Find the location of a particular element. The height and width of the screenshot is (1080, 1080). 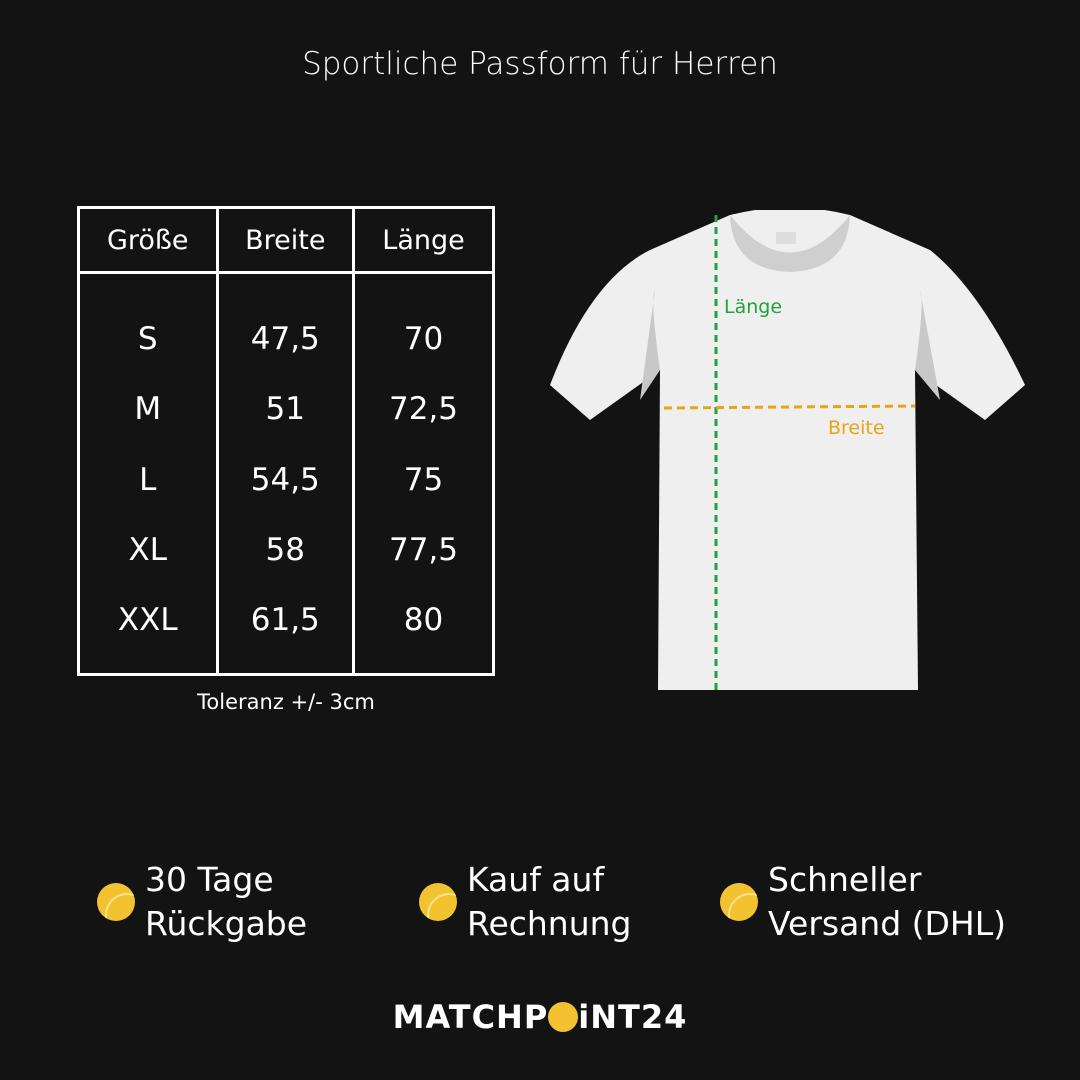

feature-invoice: Kauf auf Rechnung is located at coordinates (525, 902).